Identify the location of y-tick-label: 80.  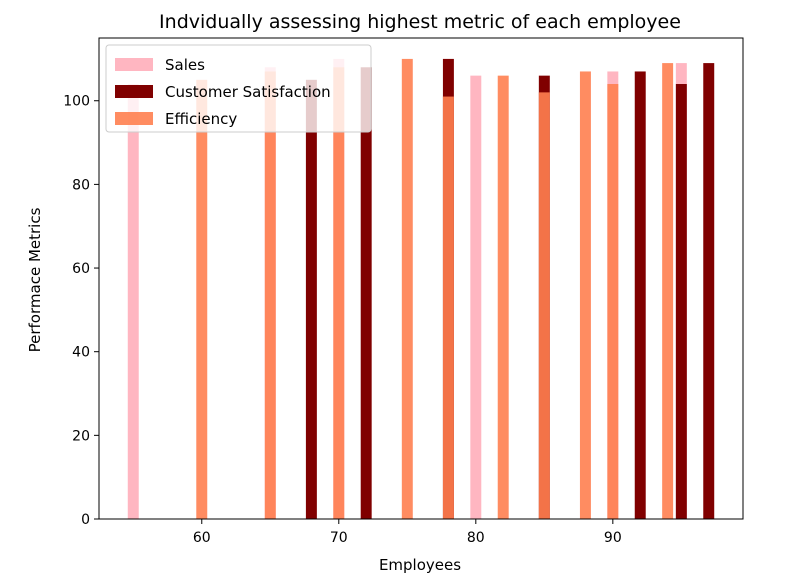
(81, 185).